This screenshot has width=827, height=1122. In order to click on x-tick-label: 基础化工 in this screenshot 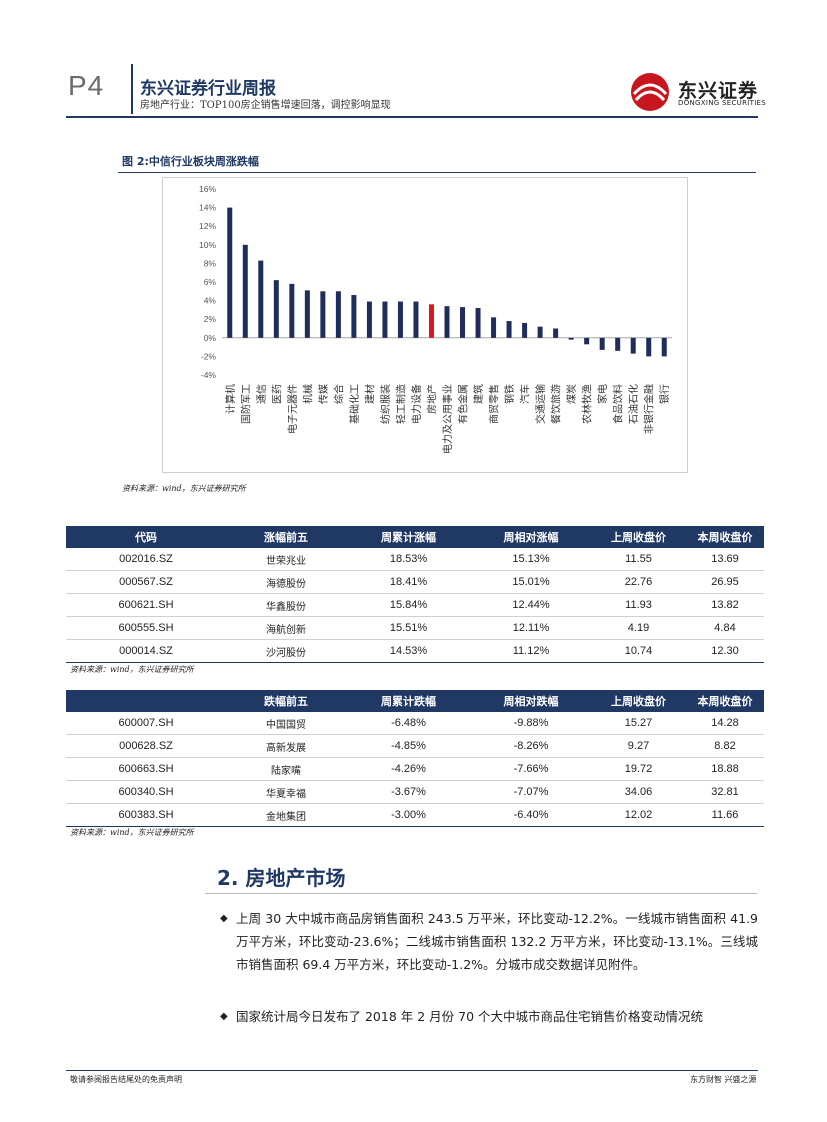, I will do `click(354, 404)`.